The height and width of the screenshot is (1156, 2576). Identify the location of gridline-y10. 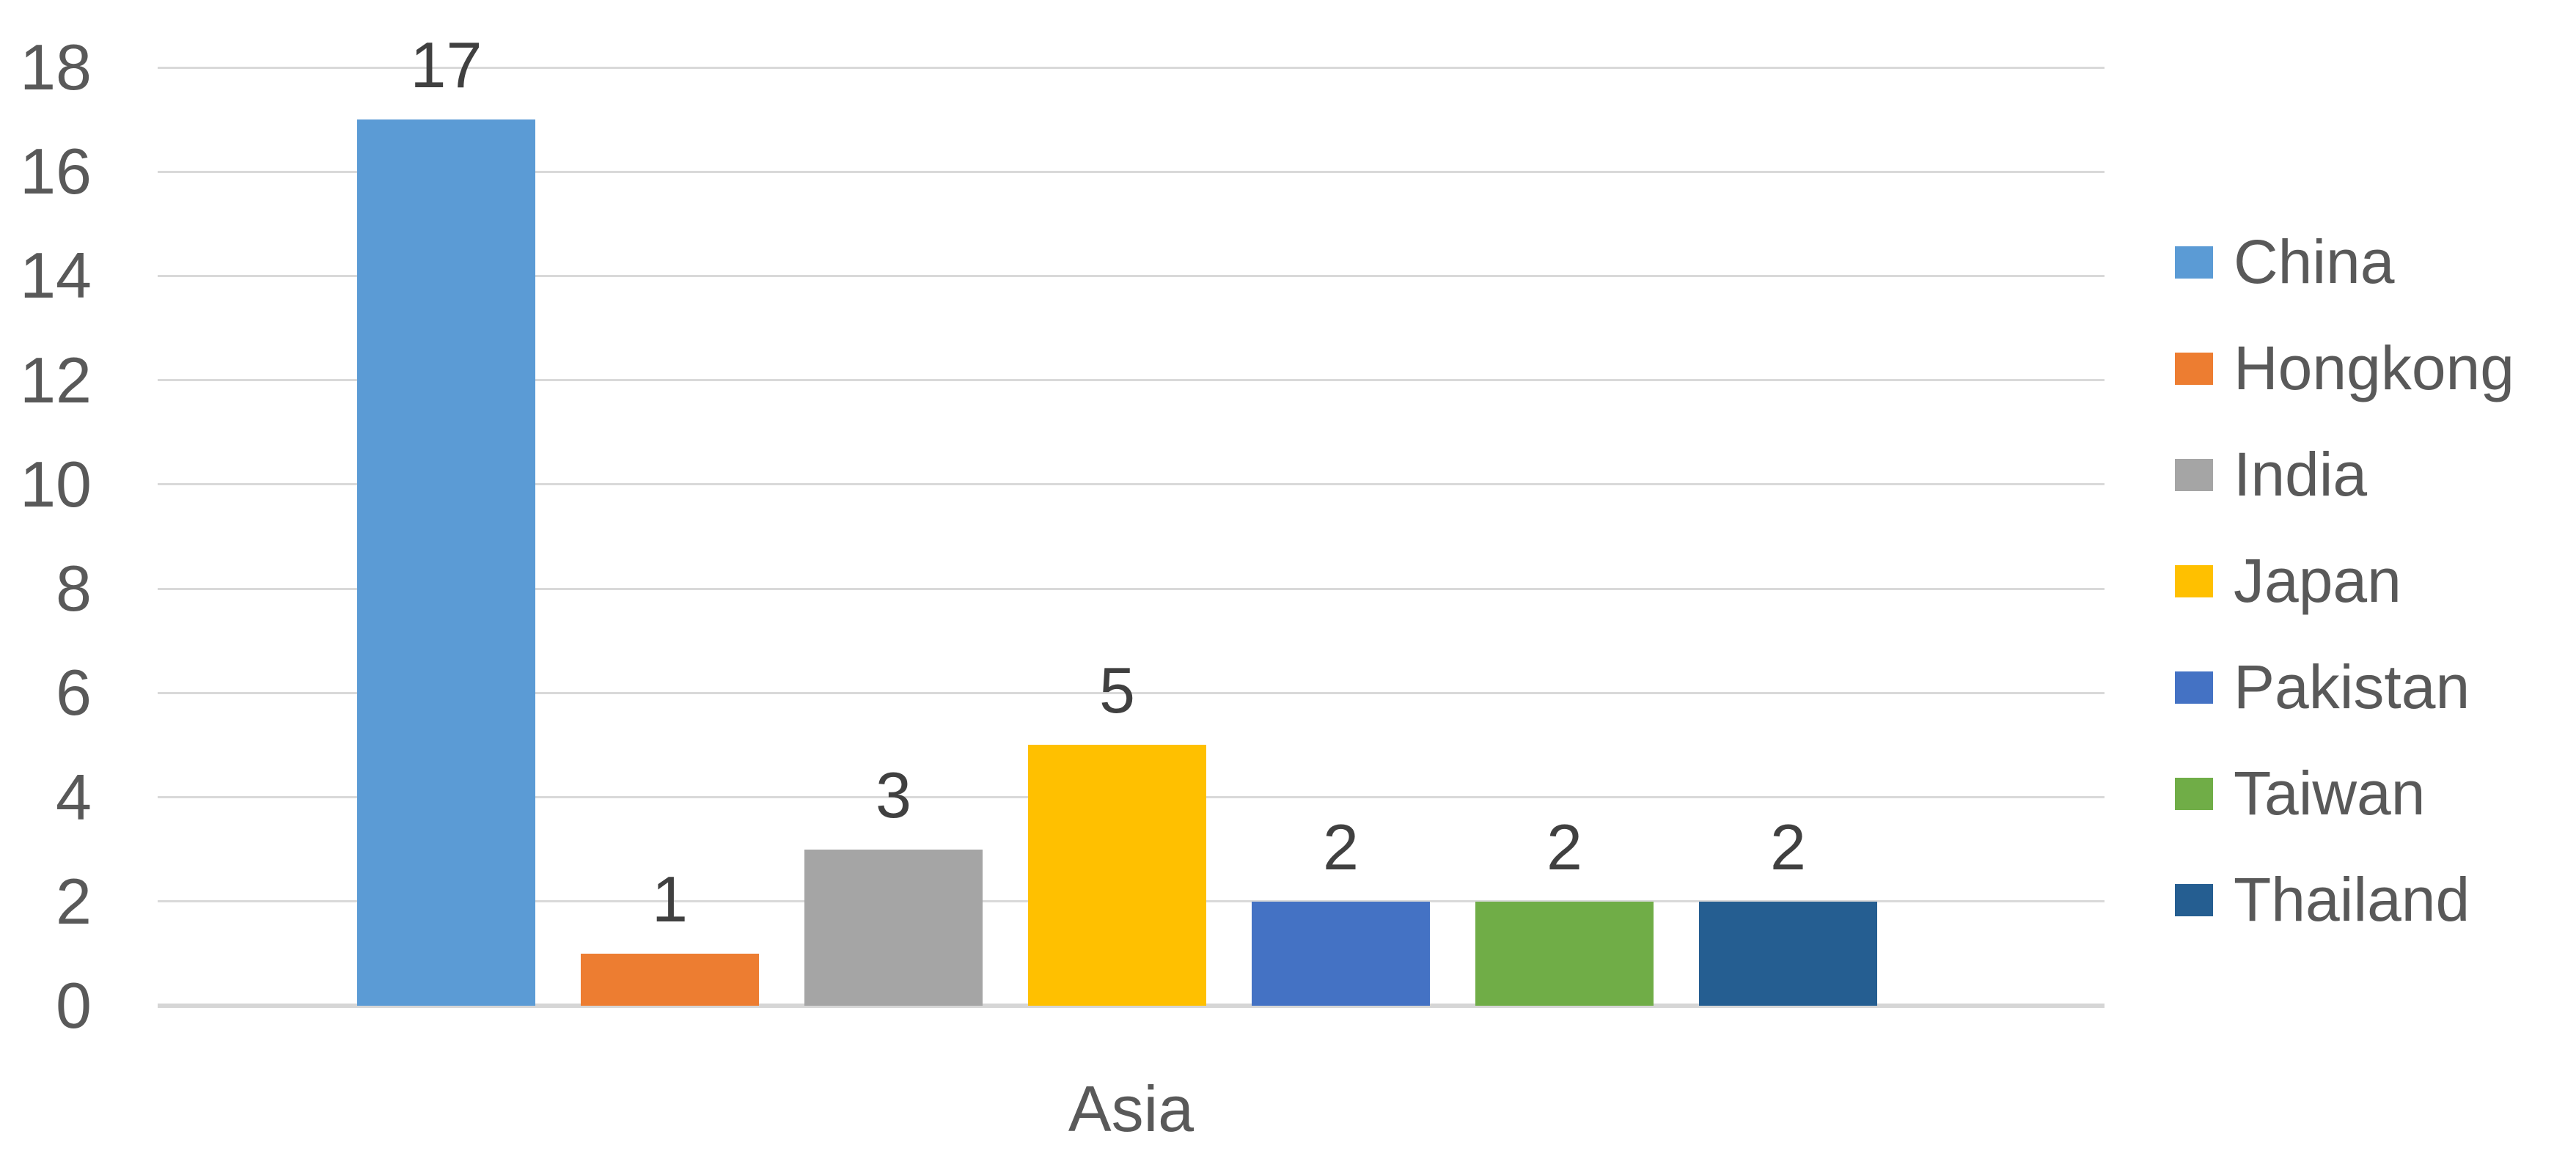
(1131, 484).